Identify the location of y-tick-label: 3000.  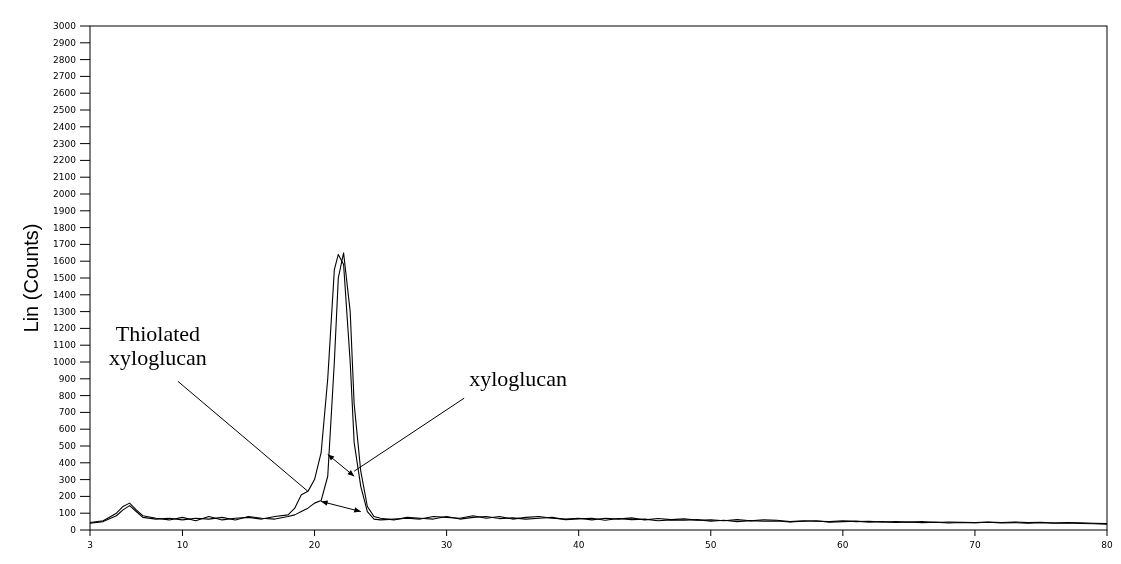
(65, 26).